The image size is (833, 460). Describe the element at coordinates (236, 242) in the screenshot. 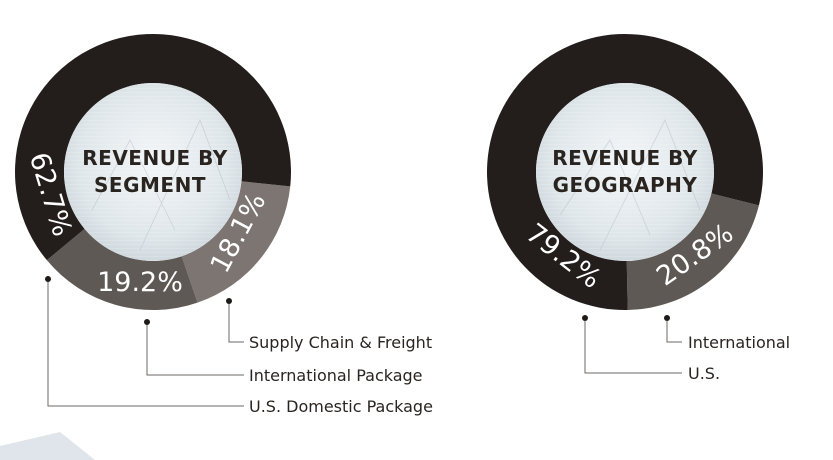

I see `slice-supply-chain-freight` at that location.